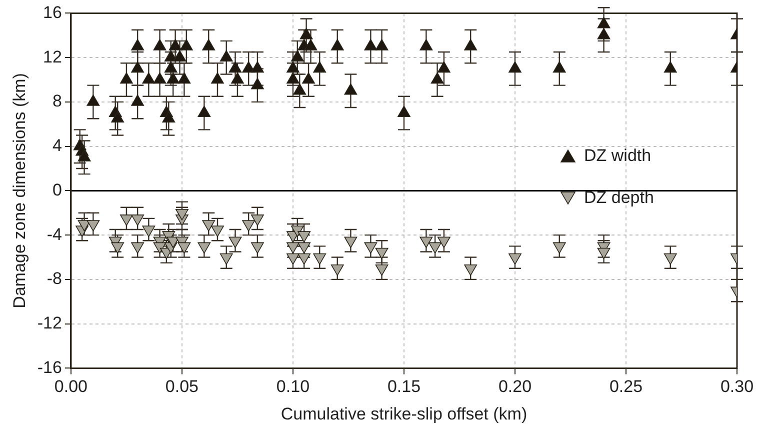 This screenshot has width=761, height=429. Describe the element at coordinates (57, 190) in the screenshot. I see `y-tick-label: 0` at that location.